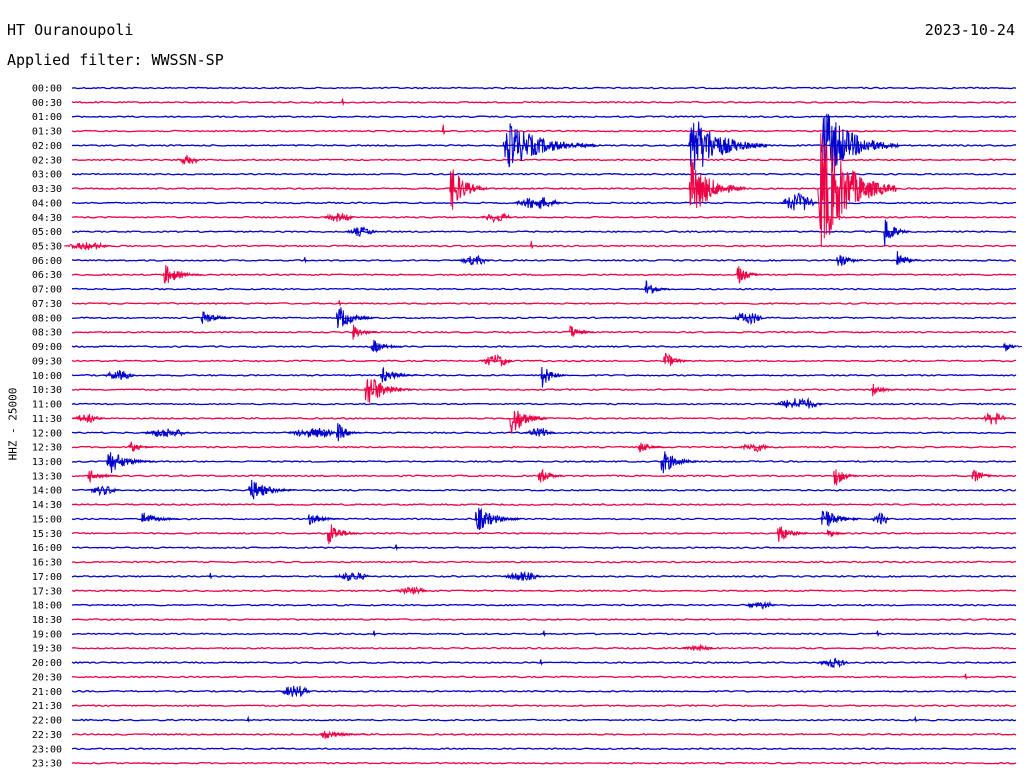 The width and height of the screenshot is (1024, 780). I want to click on time-label: 01:30, so click(47, 132).